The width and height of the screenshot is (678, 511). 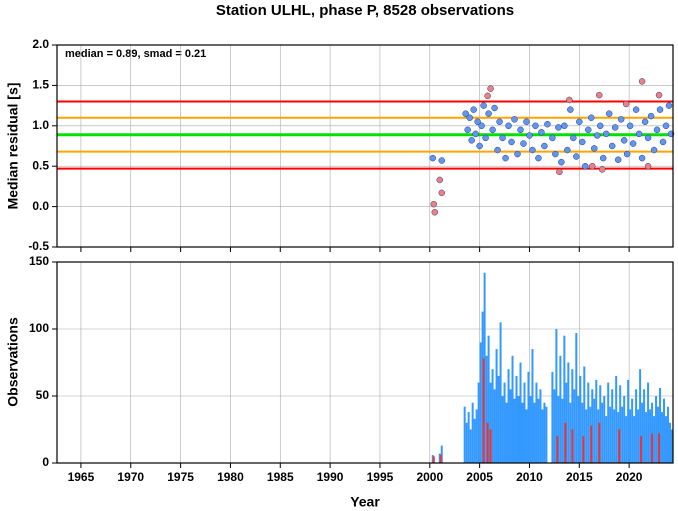 I want to click on y-tick-label: 0, so click(x=45, y=462).